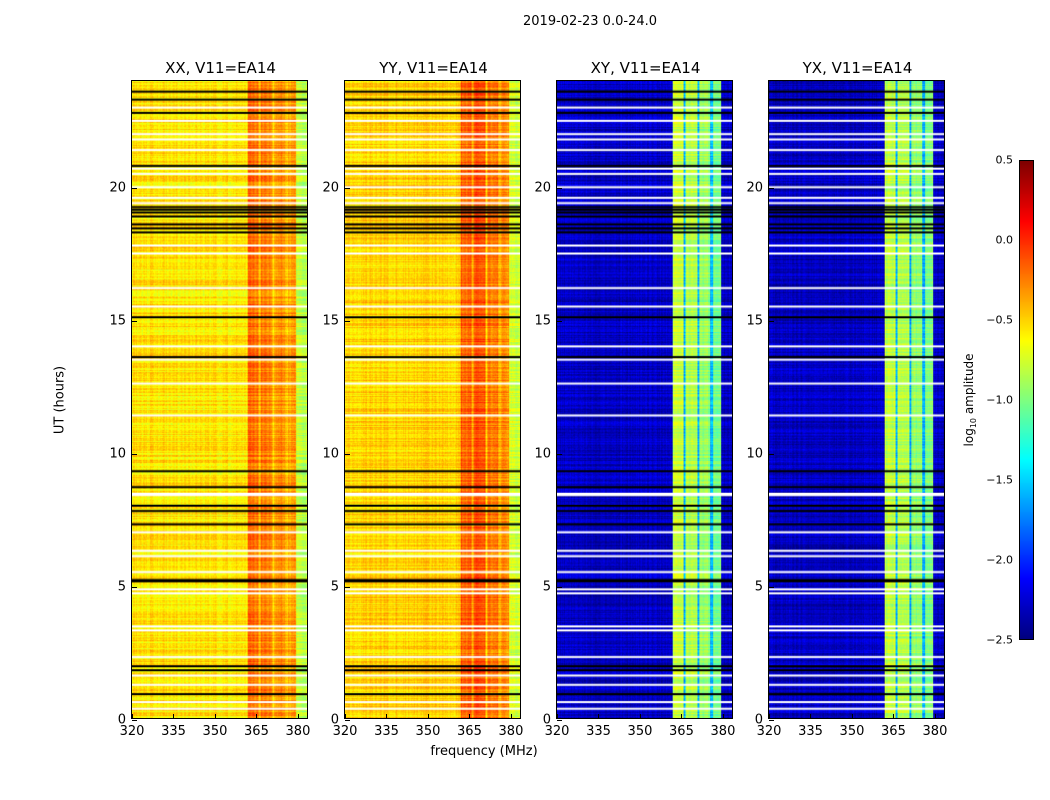  Describe the element at coordinates (970, 400) in the screenshot. I see `colorbar-label: log10 amplitude` at that location.